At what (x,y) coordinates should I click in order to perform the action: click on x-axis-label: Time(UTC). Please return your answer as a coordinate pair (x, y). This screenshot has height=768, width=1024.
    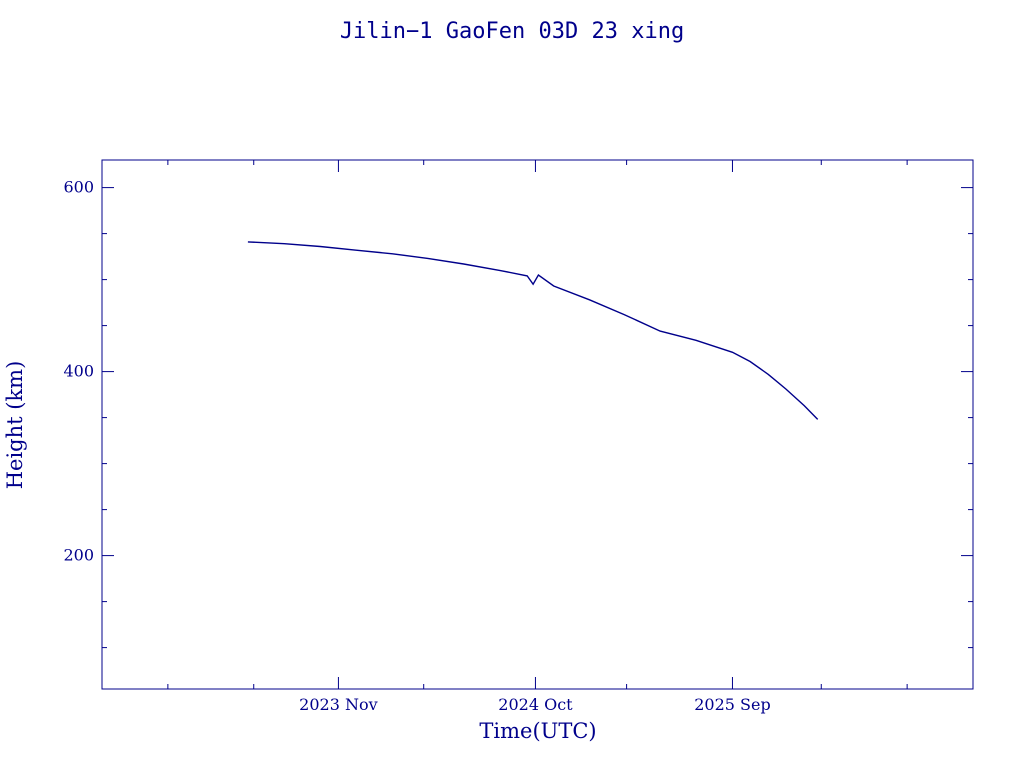
    Looking at the image, I should click on (537, 731).